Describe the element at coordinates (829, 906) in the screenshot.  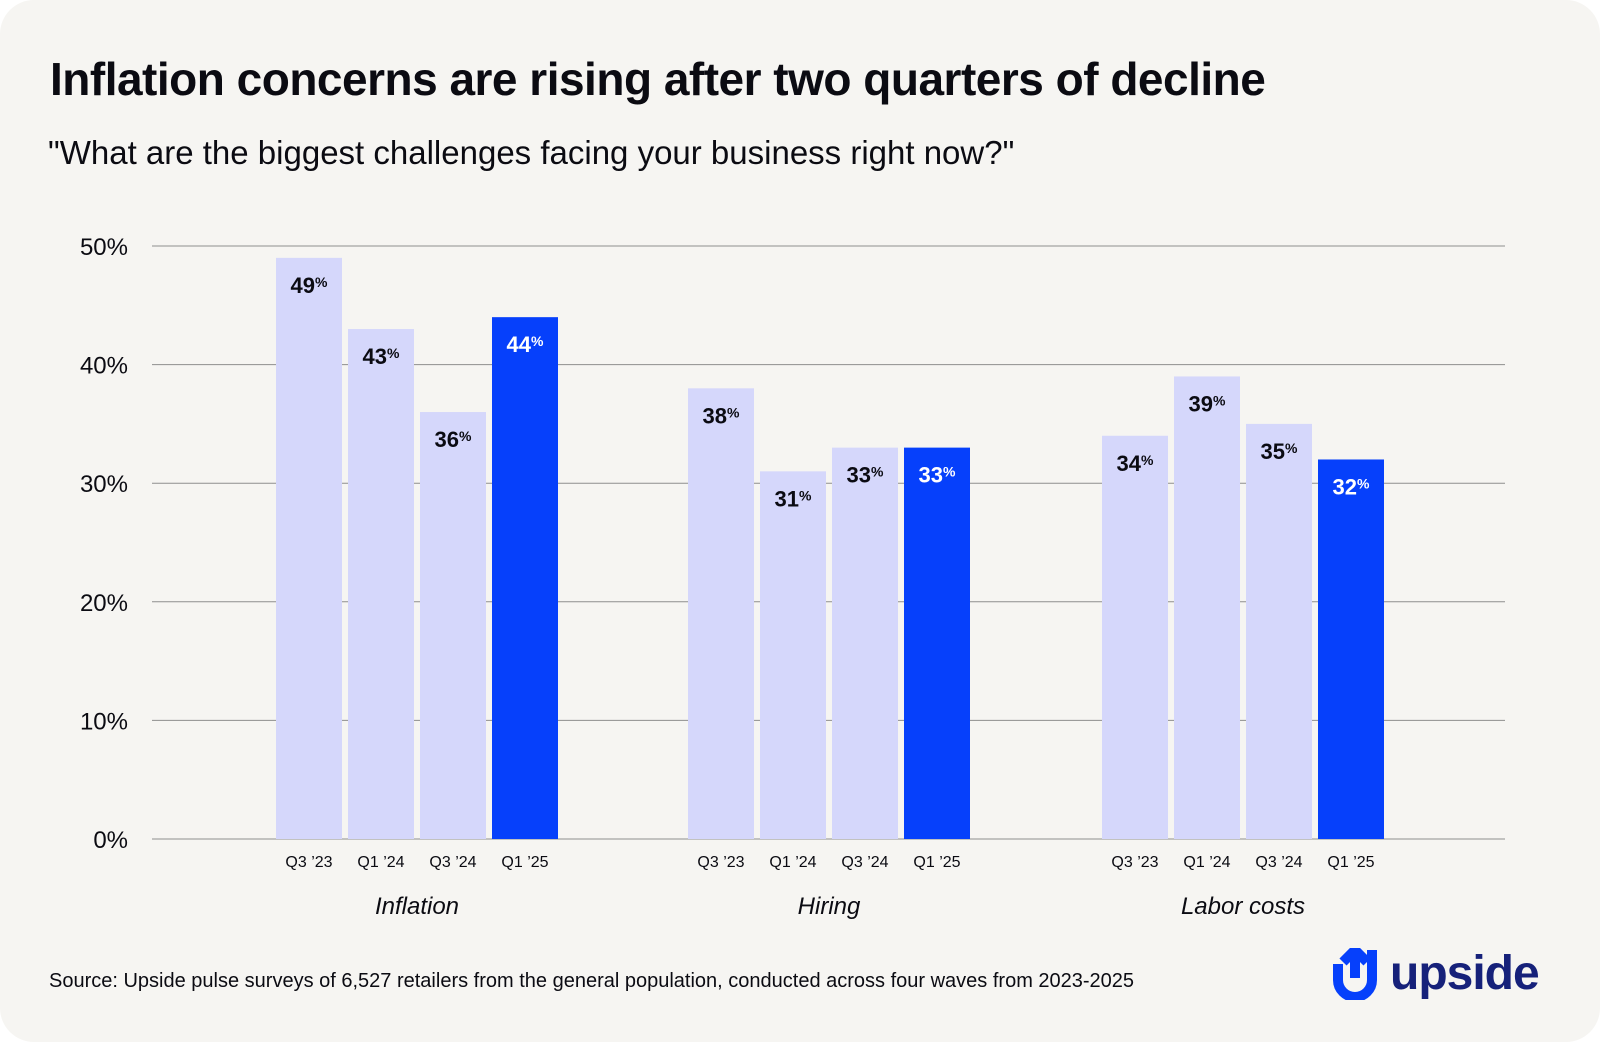
I see `group-label: Hiring` at that location.